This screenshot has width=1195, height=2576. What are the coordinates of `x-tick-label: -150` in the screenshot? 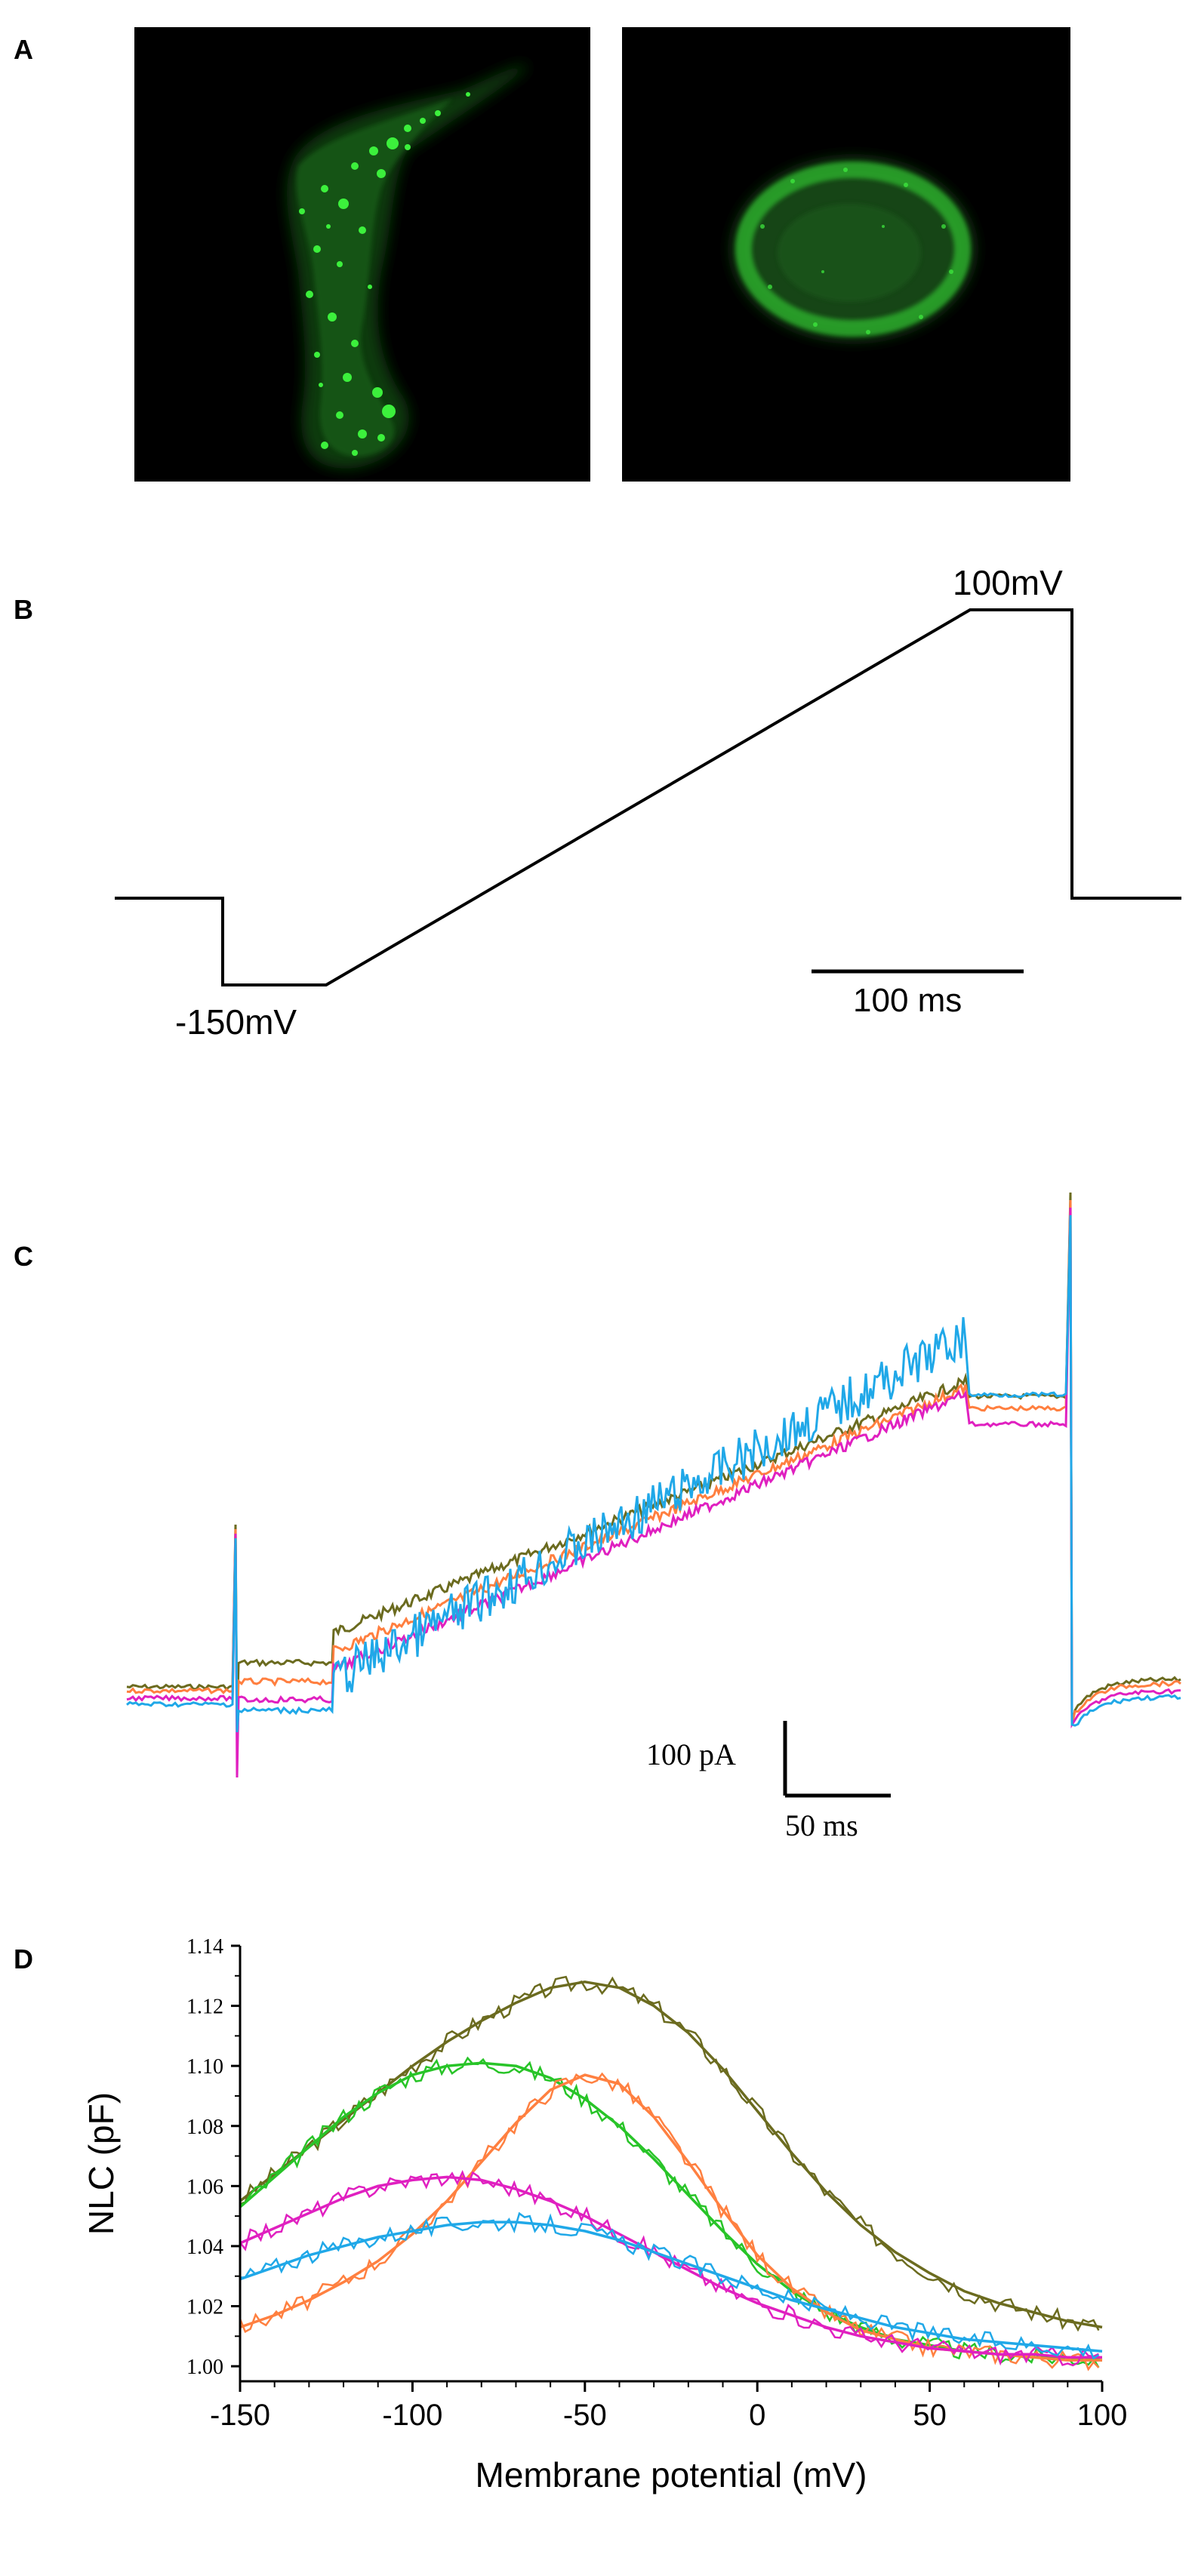 It's located at (240, 2415).